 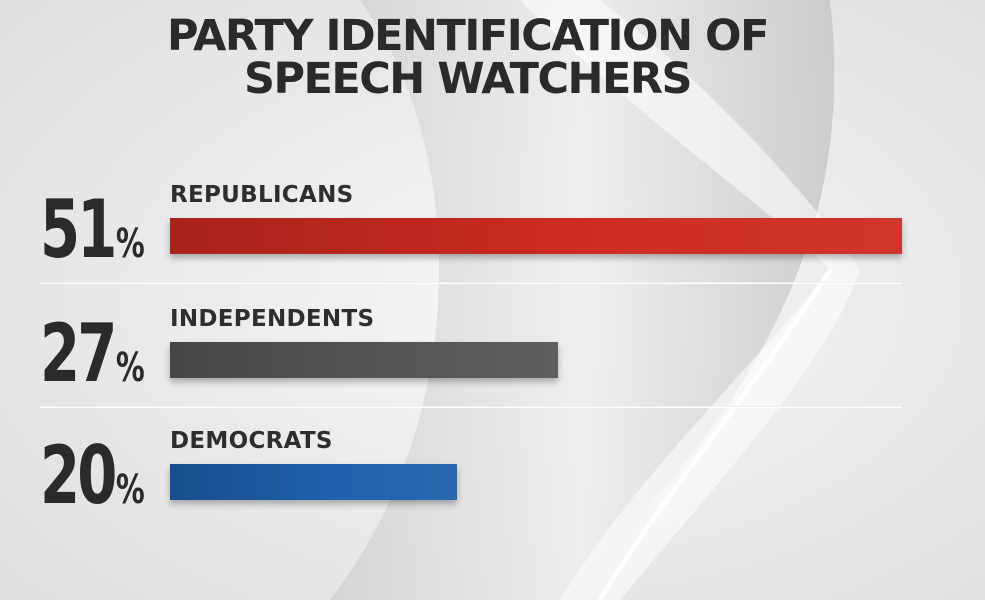 What do you see at coordinates (78, 229) in the screenshot?
I see `republicans-percent-value: 51` at bounding box center [78, 229].